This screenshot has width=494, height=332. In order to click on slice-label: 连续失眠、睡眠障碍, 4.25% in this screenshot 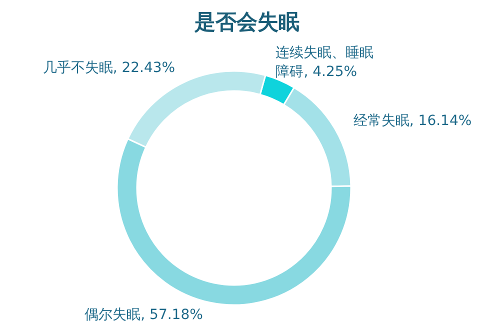, I will do `click(325, 63)`.